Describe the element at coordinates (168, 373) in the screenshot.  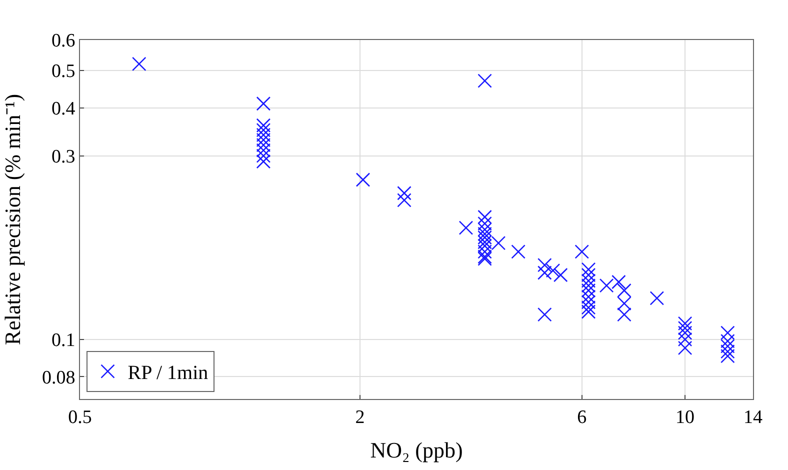
I see `legend-label: RP / 1min` at that location.